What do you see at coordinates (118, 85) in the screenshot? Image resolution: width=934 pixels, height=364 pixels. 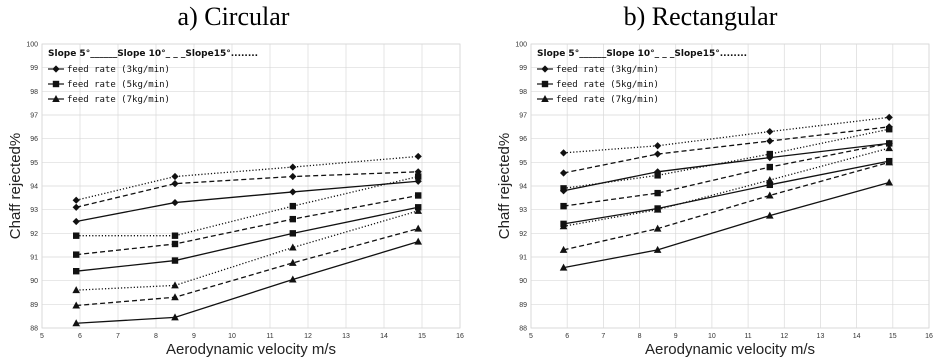 I see `legend-entry: feed rate (5kg/min)` at bounding box center [118, 85].